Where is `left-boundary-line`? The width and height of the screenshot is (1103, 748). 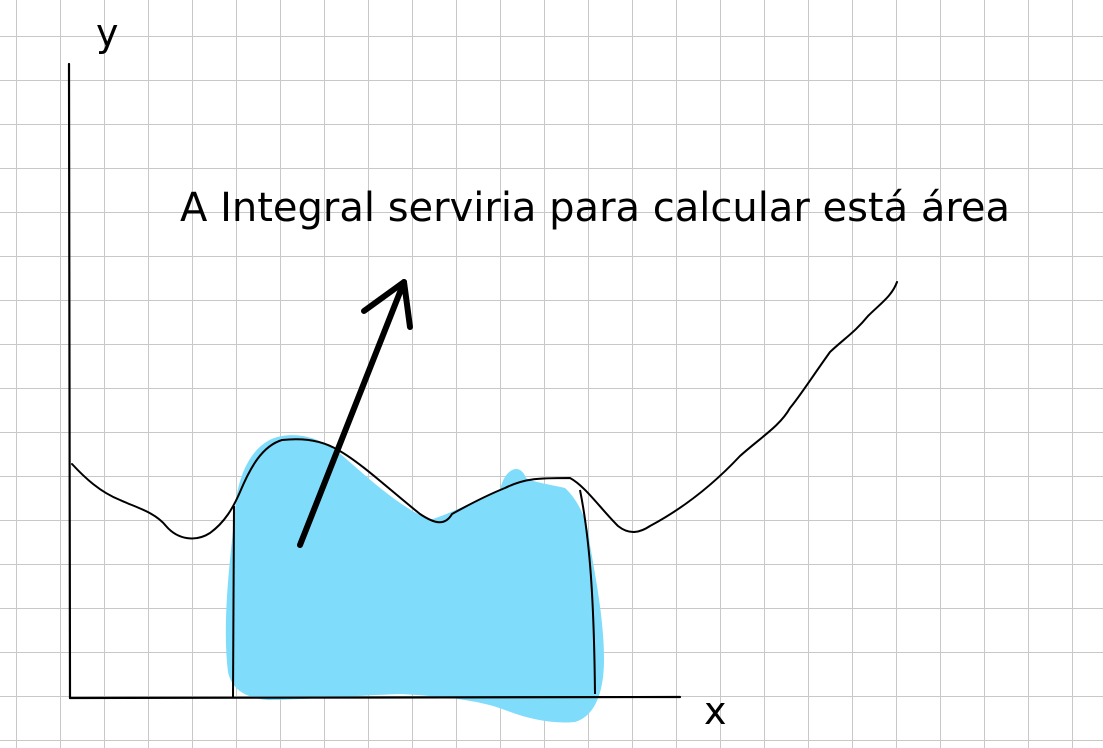 left-boundary-line is located at coordinates (233, 602).